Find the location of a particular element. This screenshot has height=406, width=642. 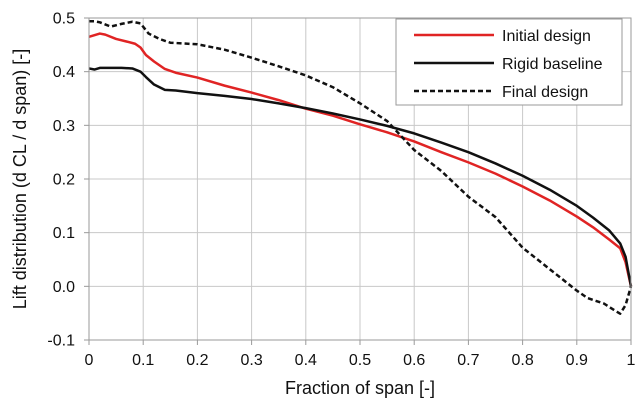

y-tick-label: 0.5 is located at coordinates (64, 19).